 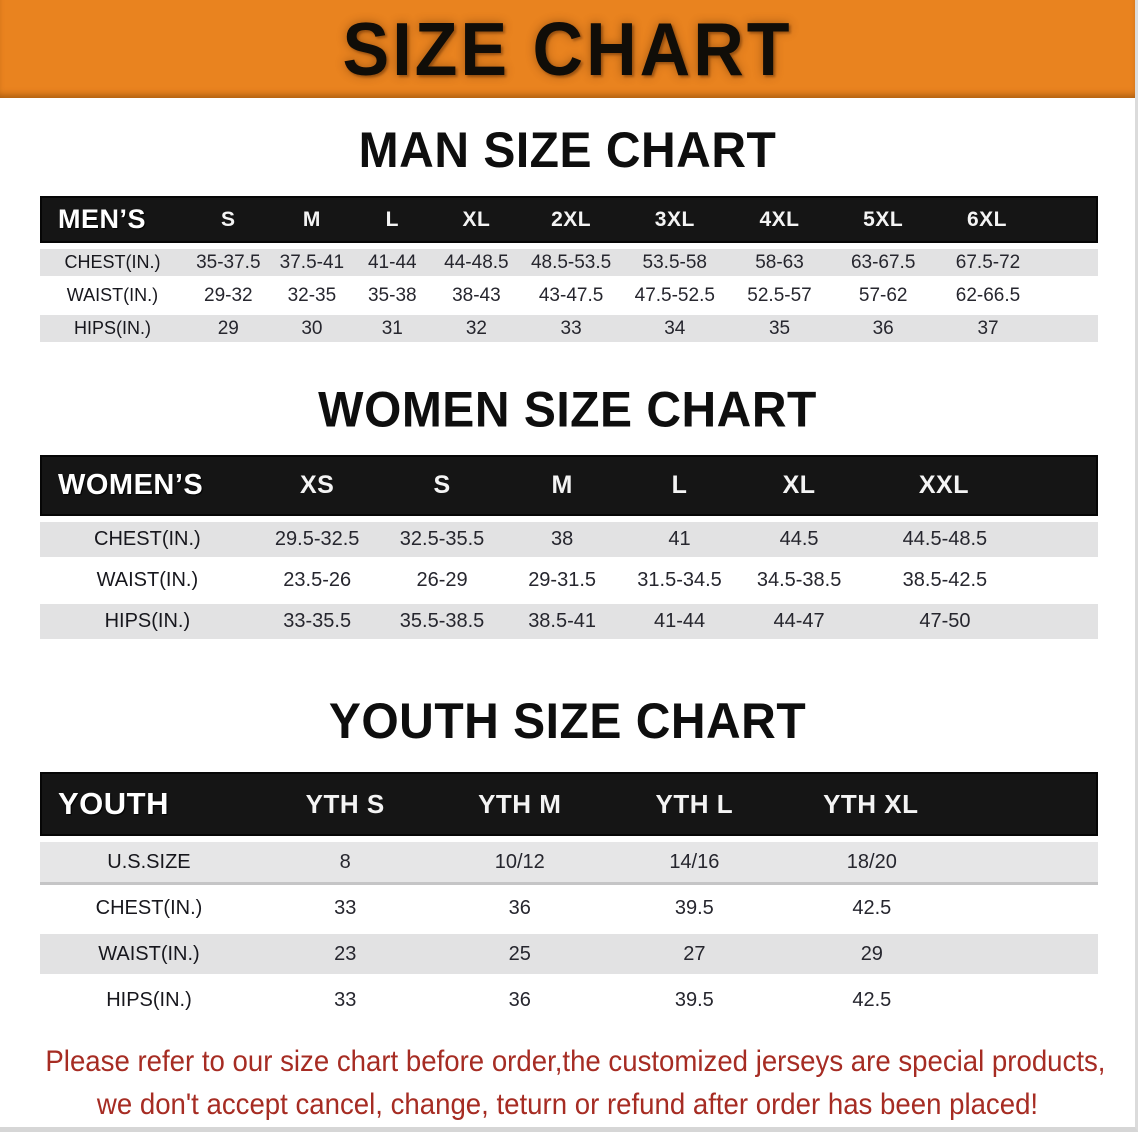 What do you see at coordinates (674, 262) in the screenshot?
I see `value-cell: 53.5-58` at bounding box center [674, 262].